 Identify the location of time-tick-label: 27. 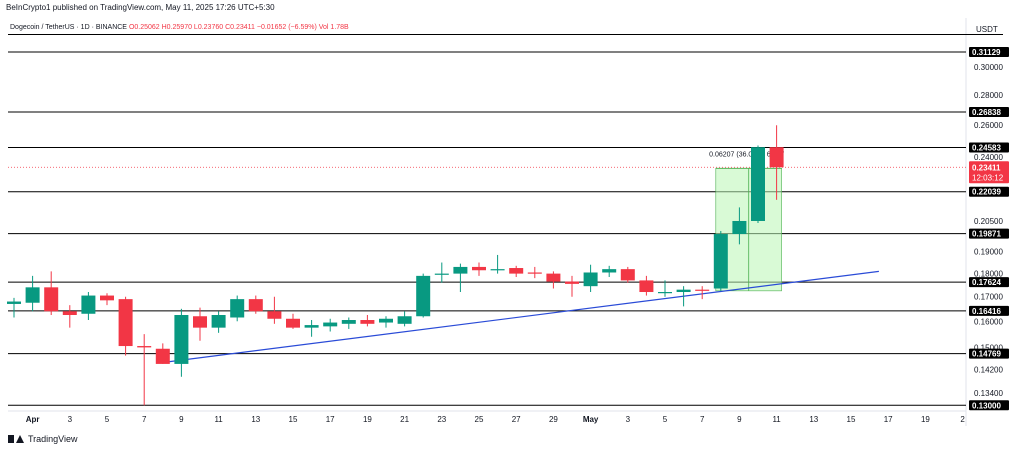
(516, 419).